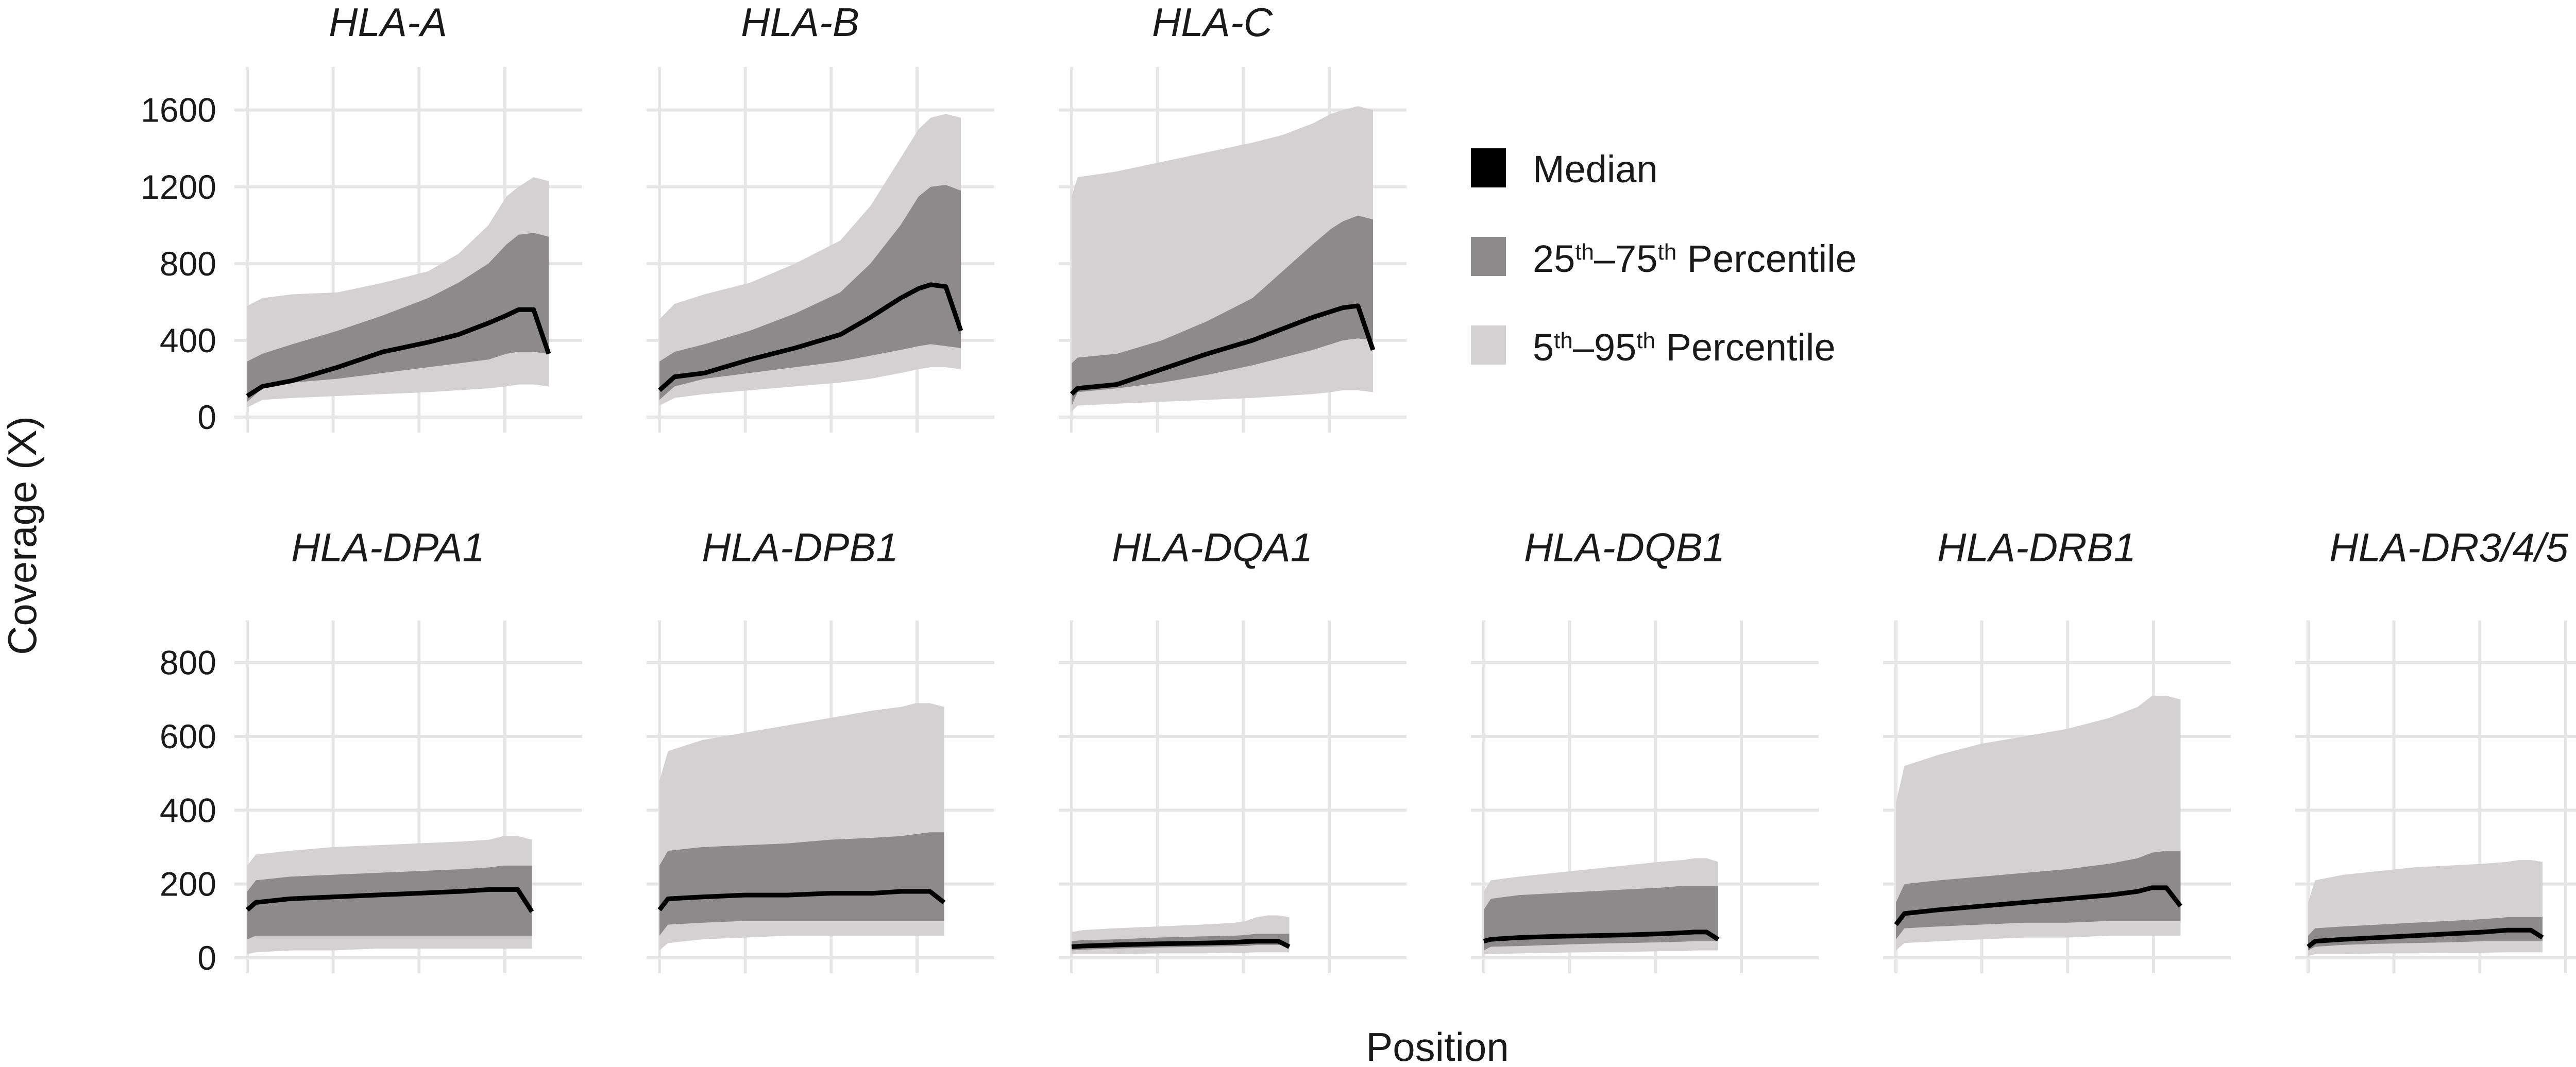  I want to click on panel-hla-drb1: HLA-DRB1, so click(2057, 749).